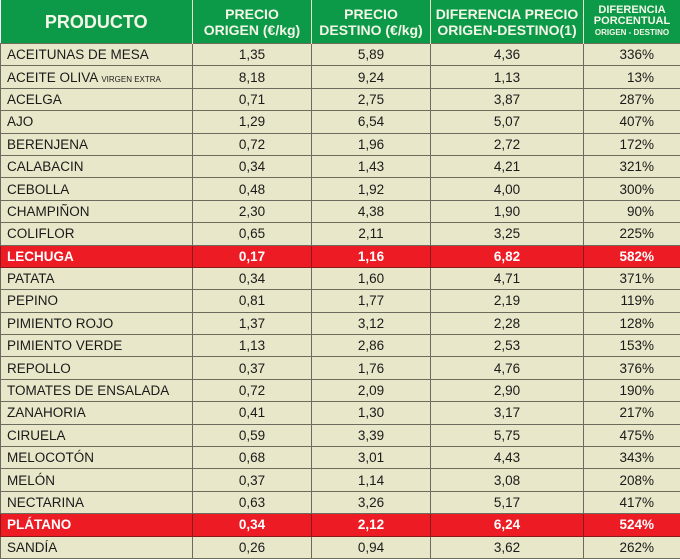 The height and width of the screenshot is (560, 680). Describe the element at coordinates (507, 525) in the screenshot. I see `diferencia-precio-cell: 6,24` at that location.